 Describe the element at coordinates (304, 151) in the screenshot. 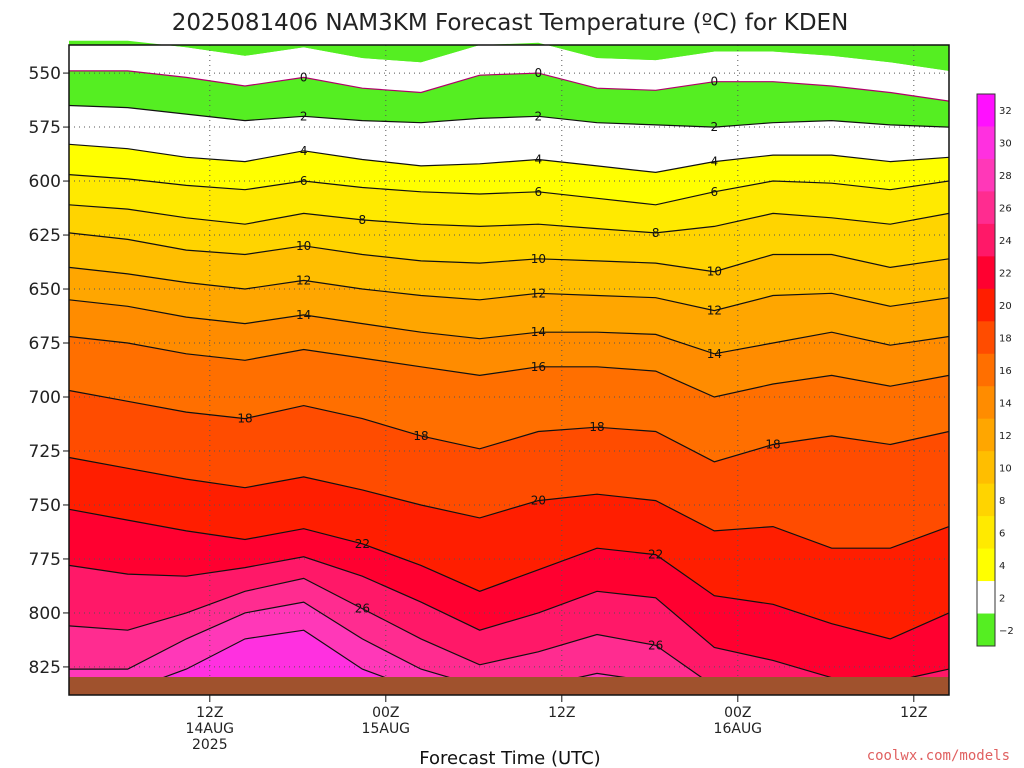

I see `isotherm-label-4: 4` at that location.